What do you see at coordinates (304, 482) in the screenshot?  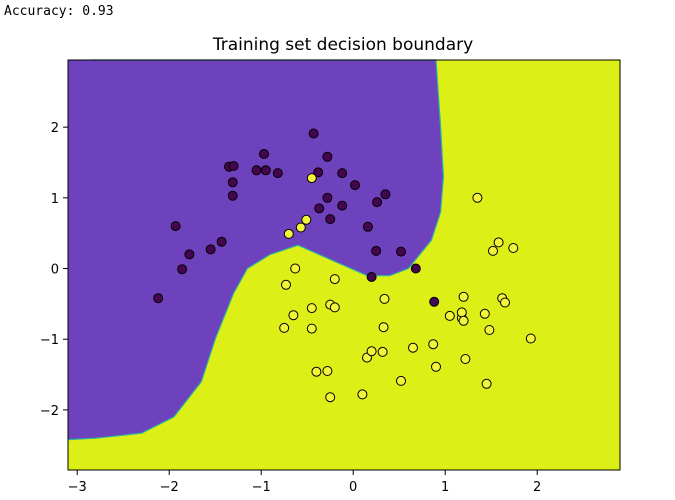 I see `x-axis: −3 −2 −1 0 1 2` at bounding box center [304, 482].